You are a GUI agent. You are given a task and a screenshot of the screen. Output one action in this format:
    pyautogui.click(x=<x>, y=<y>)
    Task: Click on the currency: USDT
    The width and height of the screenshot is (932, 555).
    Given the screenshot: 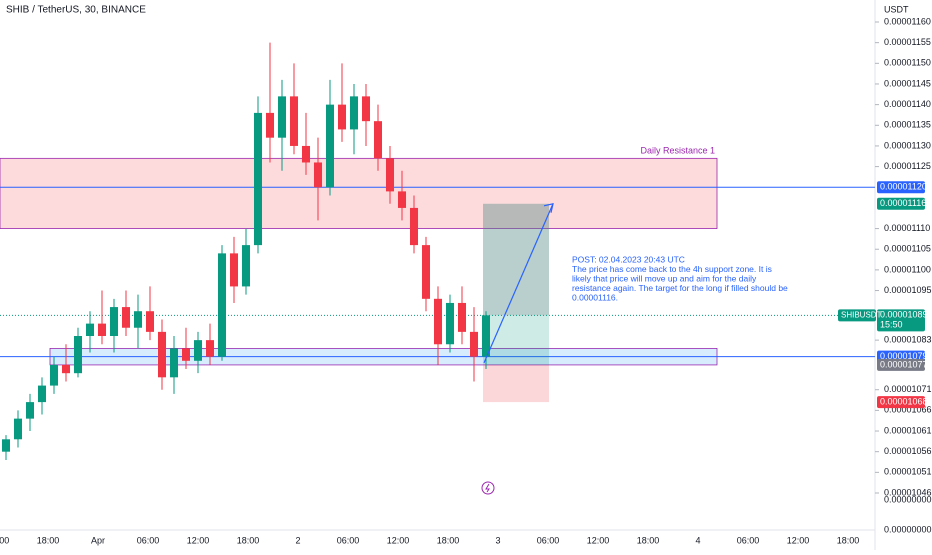 What is the action you would take?
    pyautogui.click(x=896, y=9)
    